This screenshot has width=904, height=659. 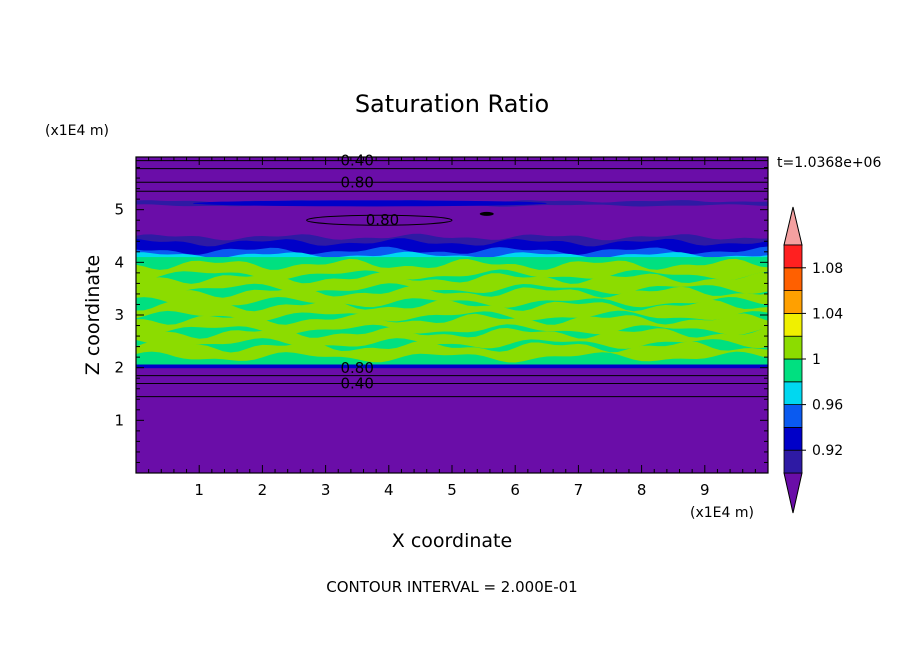 I want to click on time-label: t=1.0368e+06, so click(x=829, y=163).